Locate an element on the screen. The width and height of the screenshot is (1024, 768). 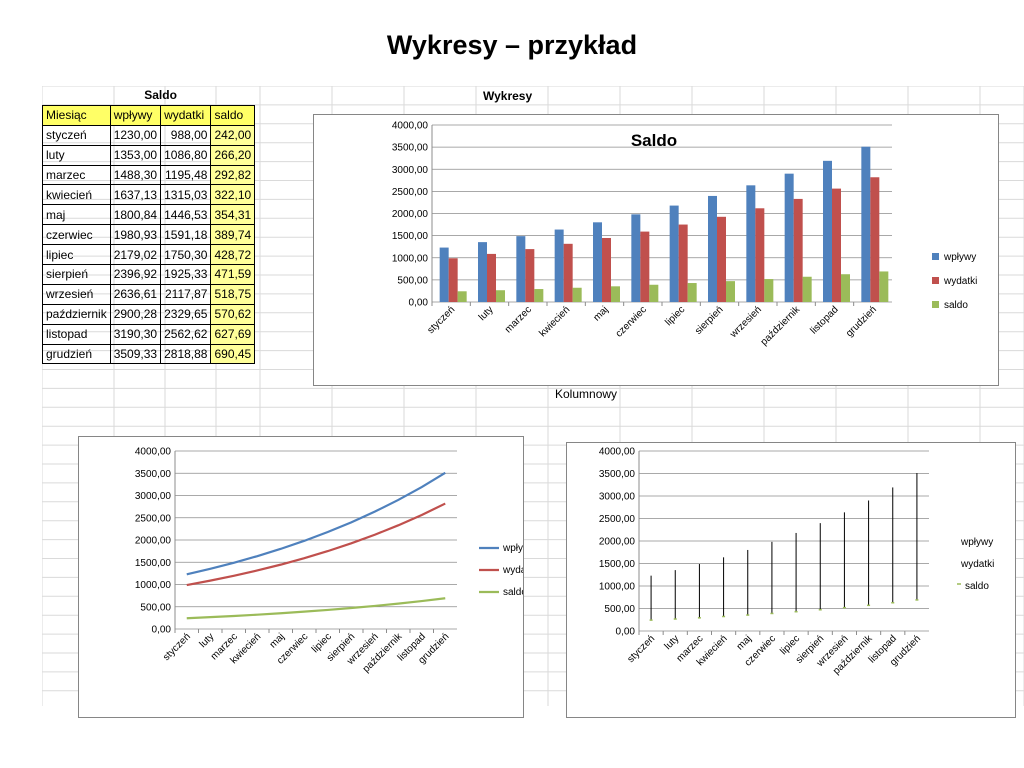
table-row: październik 2900,28 2329,65 570,62 is located at coordinates (149, 314).